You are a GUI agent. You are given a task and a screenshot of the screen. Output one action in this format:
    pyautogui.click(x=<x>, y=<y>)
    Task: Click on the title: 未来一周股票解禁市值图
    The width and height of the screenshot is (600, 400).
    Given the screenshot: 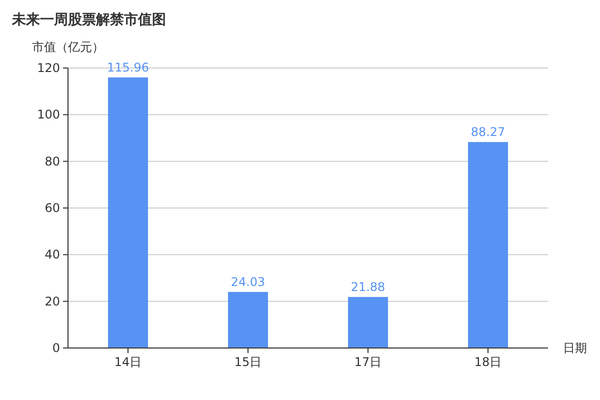 What is the action you would take?
    pyautogui.click(x=89, y=20)
    